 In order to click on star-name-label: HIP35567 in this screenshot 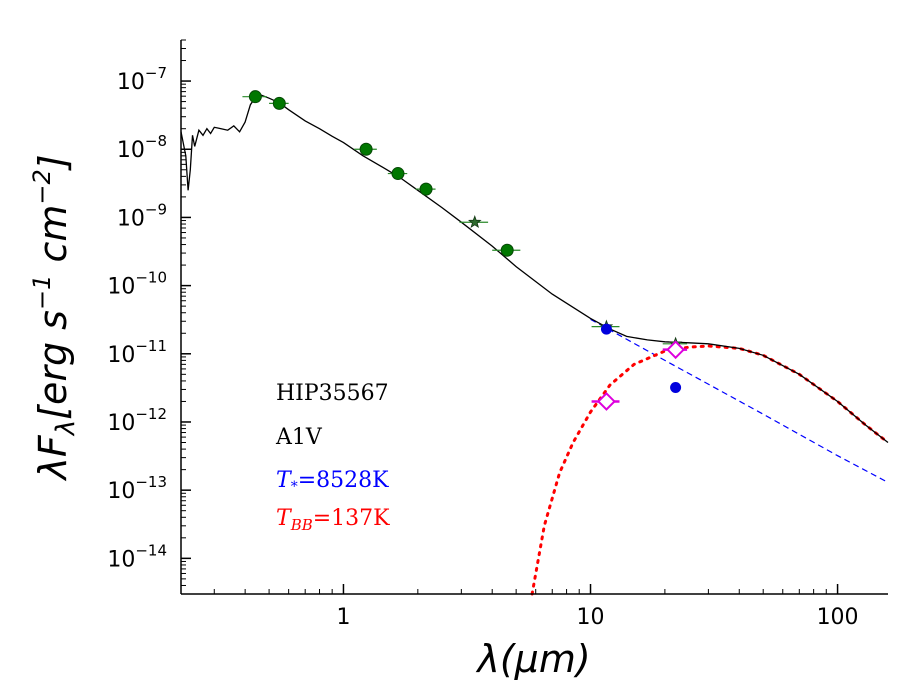, I will do `click(332, 393)`.